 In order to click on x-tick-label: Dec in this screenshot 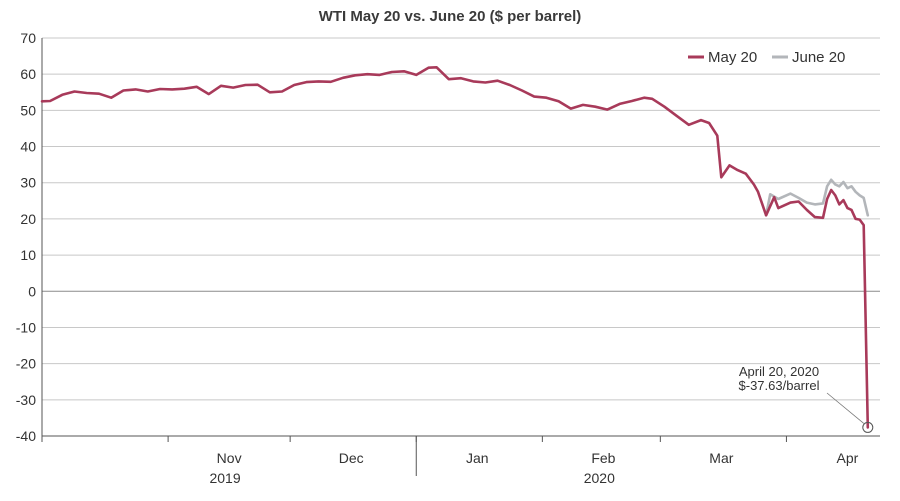, I will do `click(351, 458)`.